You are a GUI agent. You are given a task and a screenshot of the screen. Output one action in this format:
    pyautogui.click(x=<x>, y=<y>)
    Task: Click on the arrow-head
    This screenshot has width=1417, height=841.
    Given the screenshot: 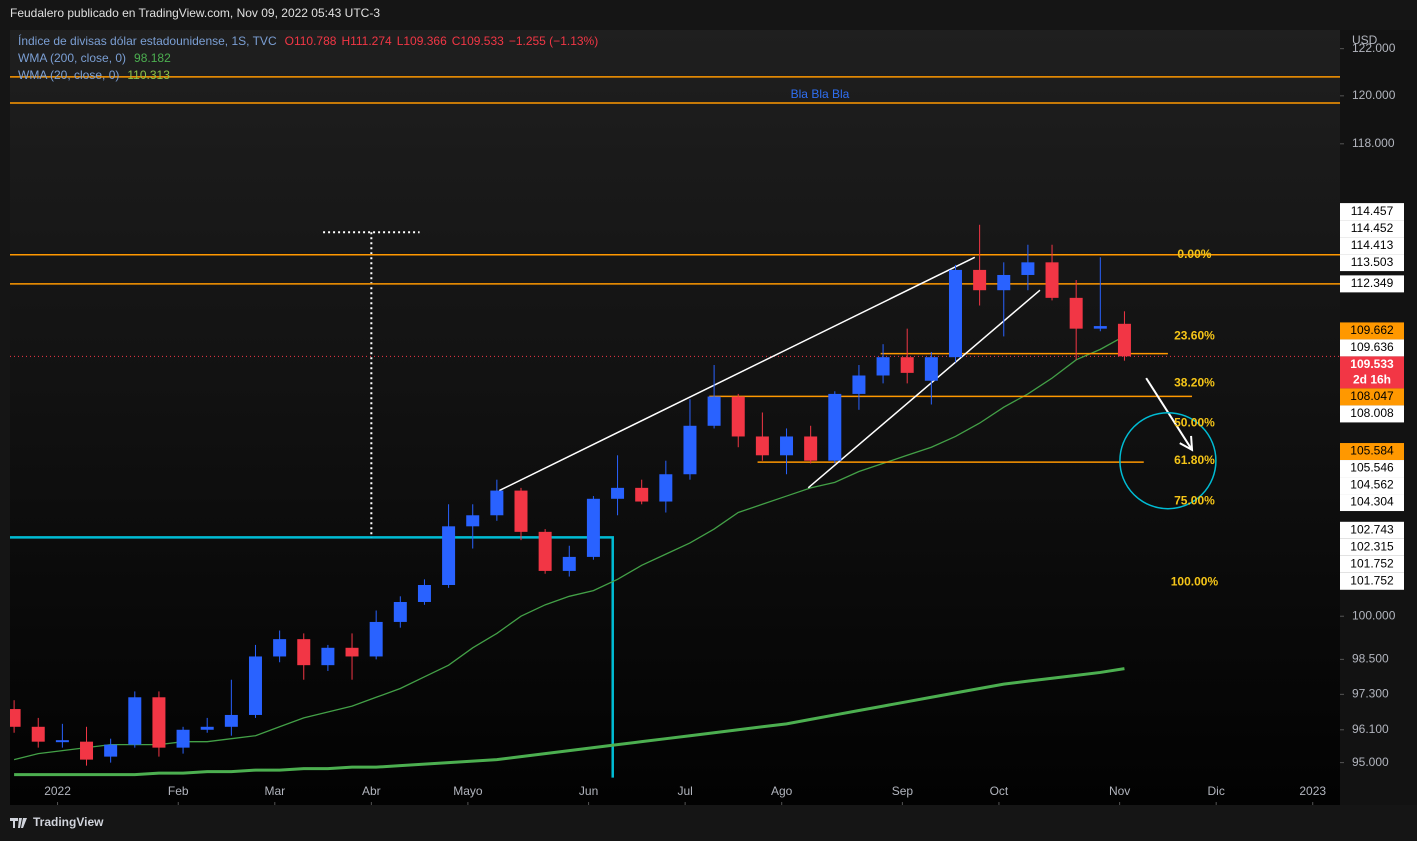 What is the action you would take?
    pyautogui.click(x=1186, y=443)
    